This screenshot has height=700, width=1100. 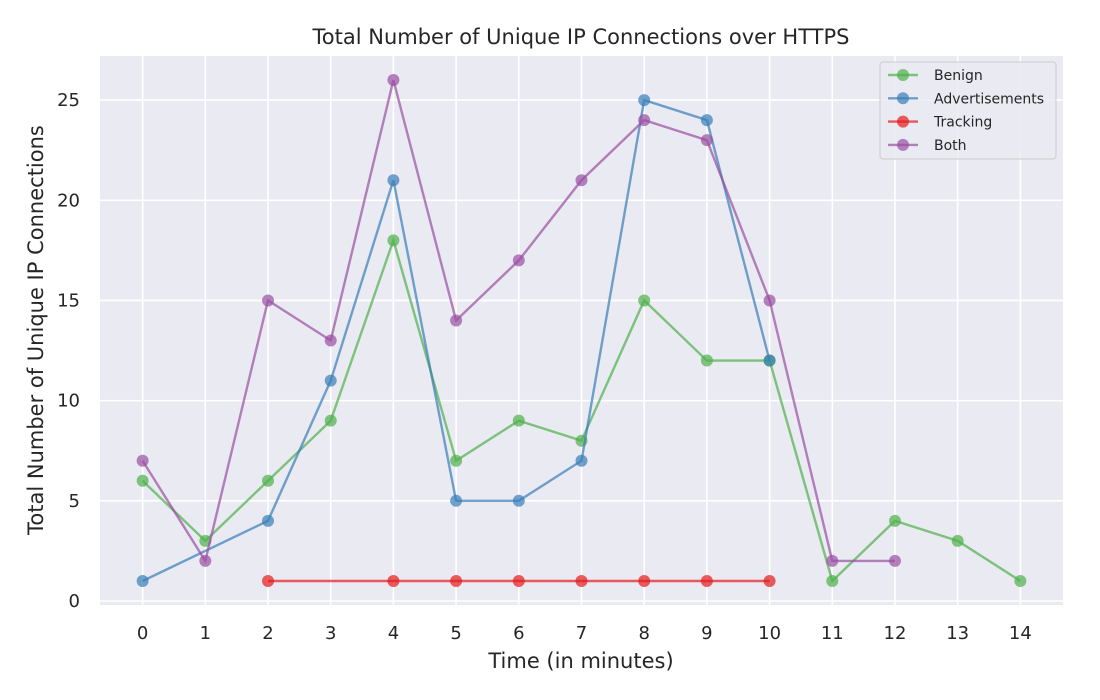 What do you see at coordinates (68, 401) in the screenshot?
I see `y-tick-label: 10` at bounding box center [68, 401].